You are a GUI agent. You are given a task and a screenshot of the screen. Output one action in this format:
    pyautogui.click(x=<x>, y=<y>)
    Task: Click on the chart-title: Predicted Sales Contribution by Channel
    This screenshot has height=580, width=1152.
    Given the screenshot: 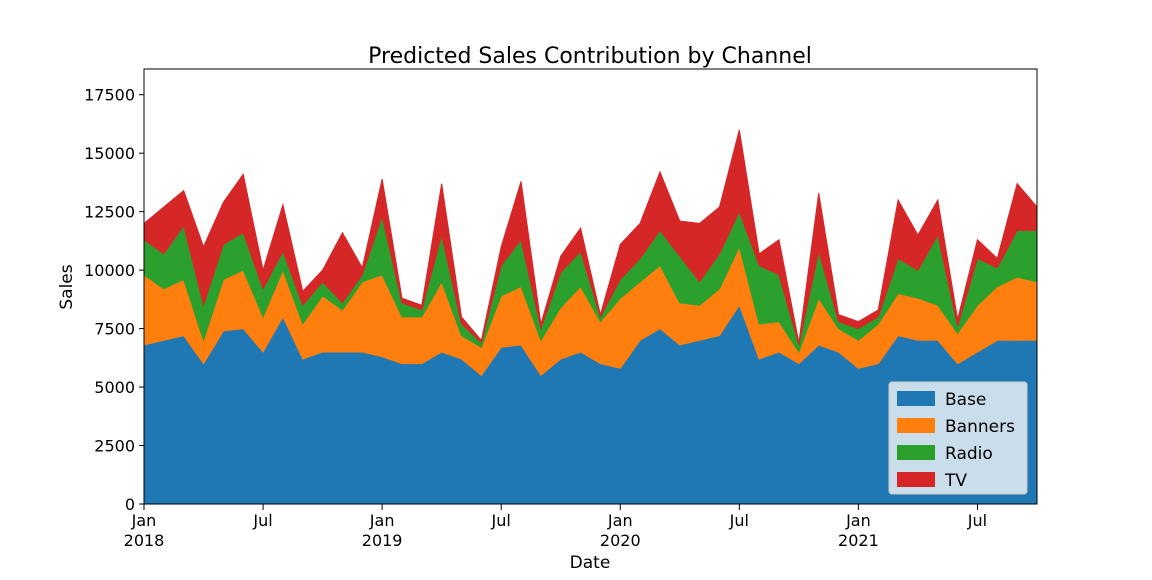 What is the action you would take?
    pyautogui.click(x=590, y=56)
    